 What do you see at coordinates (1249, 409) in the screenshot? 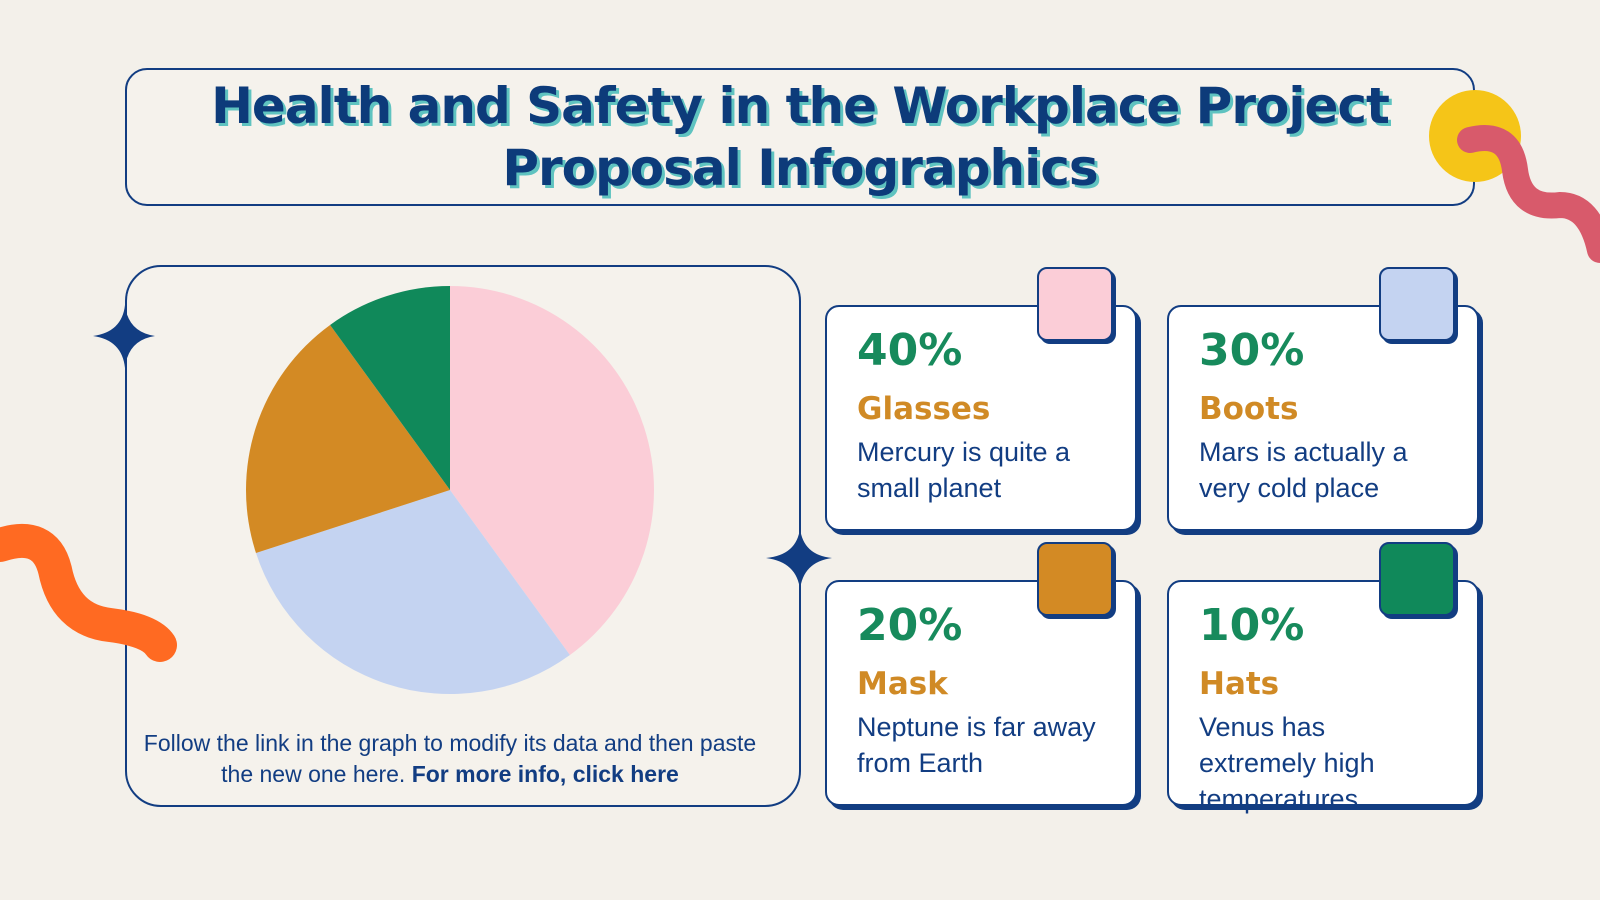
I see `category-label: Boots` at bounding box center [1249, 409].